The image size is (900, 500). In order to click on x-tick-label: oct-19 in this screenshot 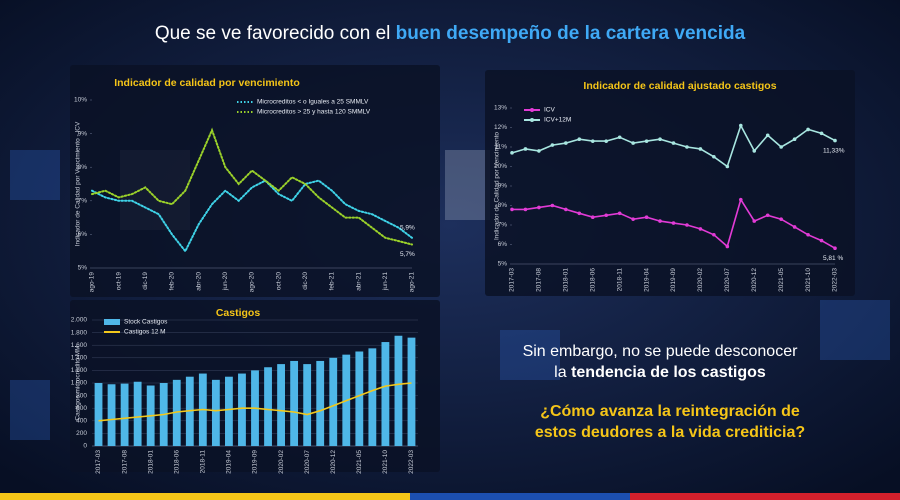, I will do `click(118, 281)`.